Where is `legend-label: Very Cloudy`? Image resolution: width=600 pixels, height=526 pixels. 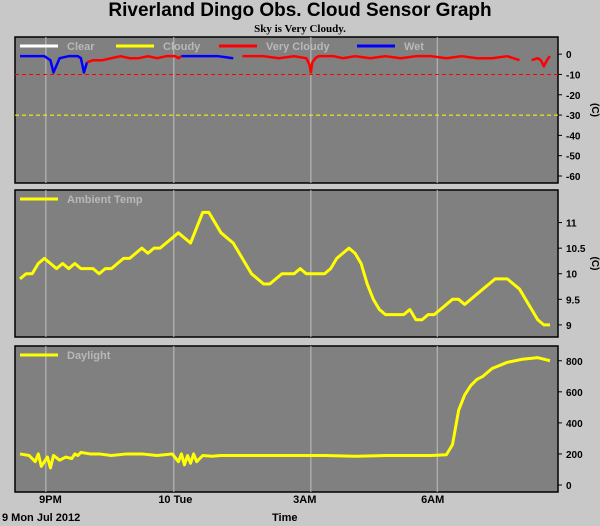
legend-label: Very Cloudy is located at coordinates (298, 47).